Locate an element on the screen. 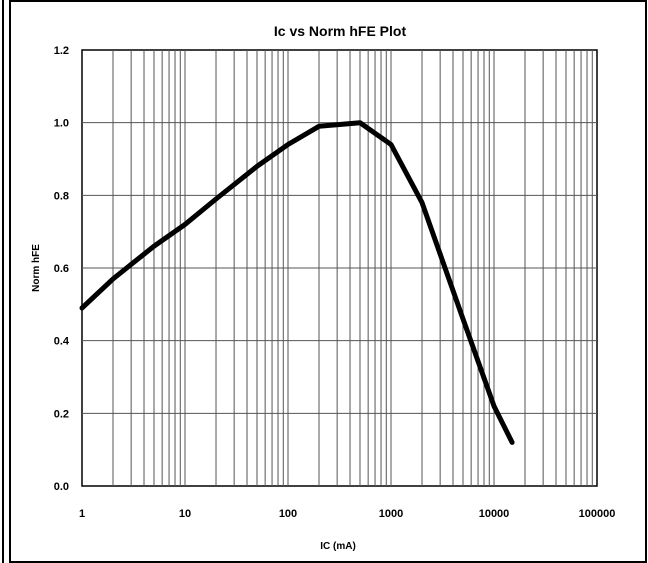 The height and width of the screenshot is (563, 648). y-tick-label: 0.4 is located at coordinates (62, 342).